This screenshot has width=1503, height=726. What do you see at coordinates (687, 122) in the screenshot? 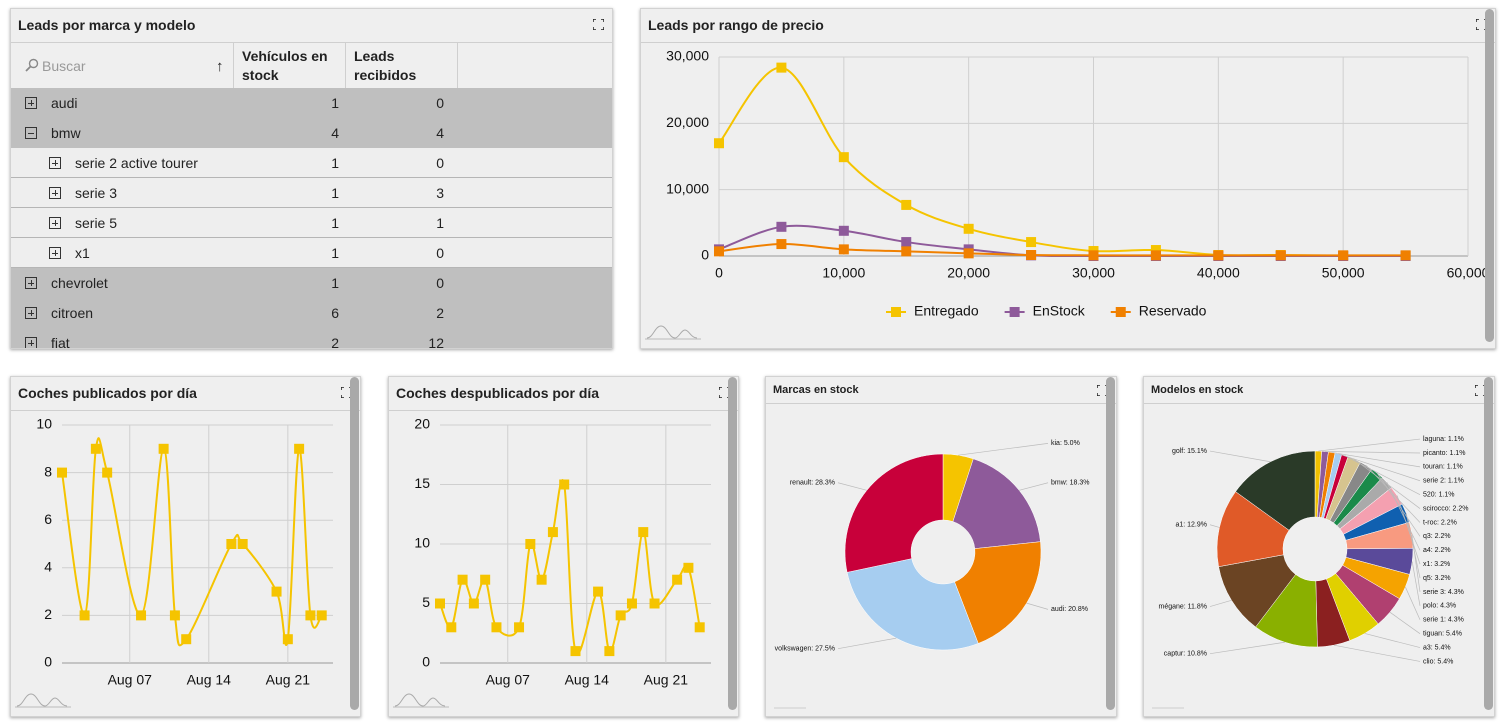
I see `y-tick-label: 20,000` at bounding box center [687, 122].